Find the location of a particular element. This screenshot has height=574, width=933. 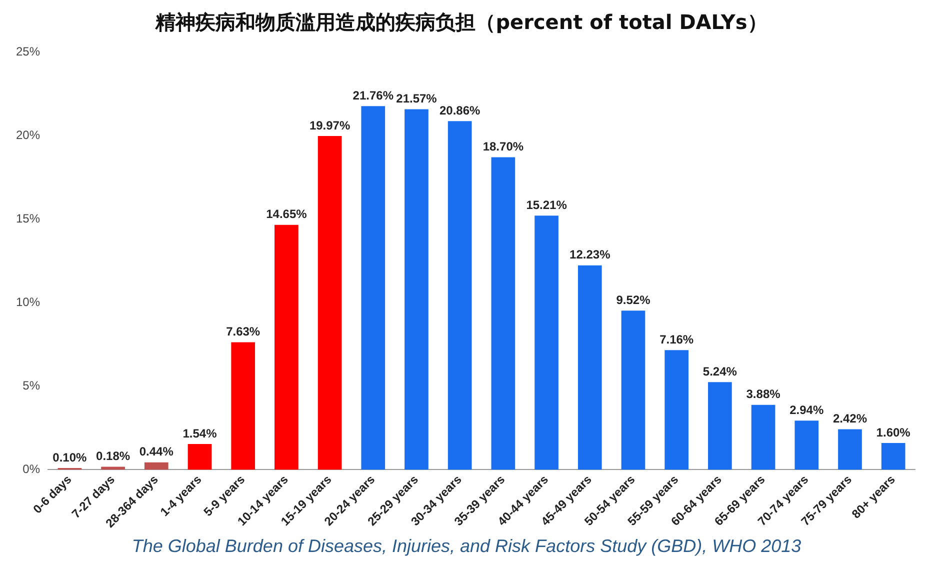

data-label: 2.94% is located at coordinates (807, 409).